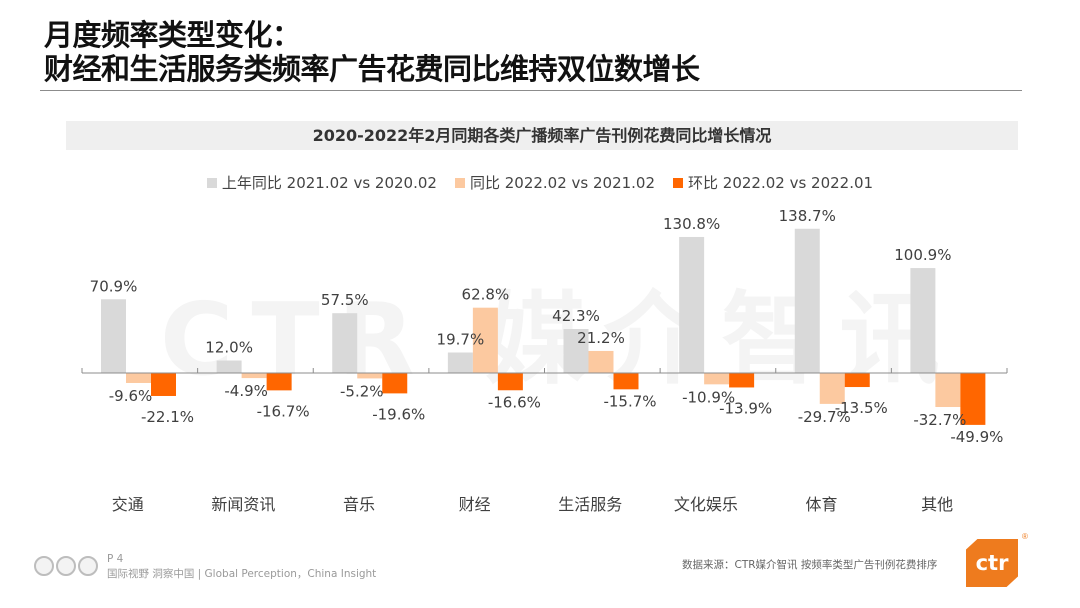  Describe the element at coordinates (246, 391) in the screenshot. I see `data-label: -4.9%` at that location.